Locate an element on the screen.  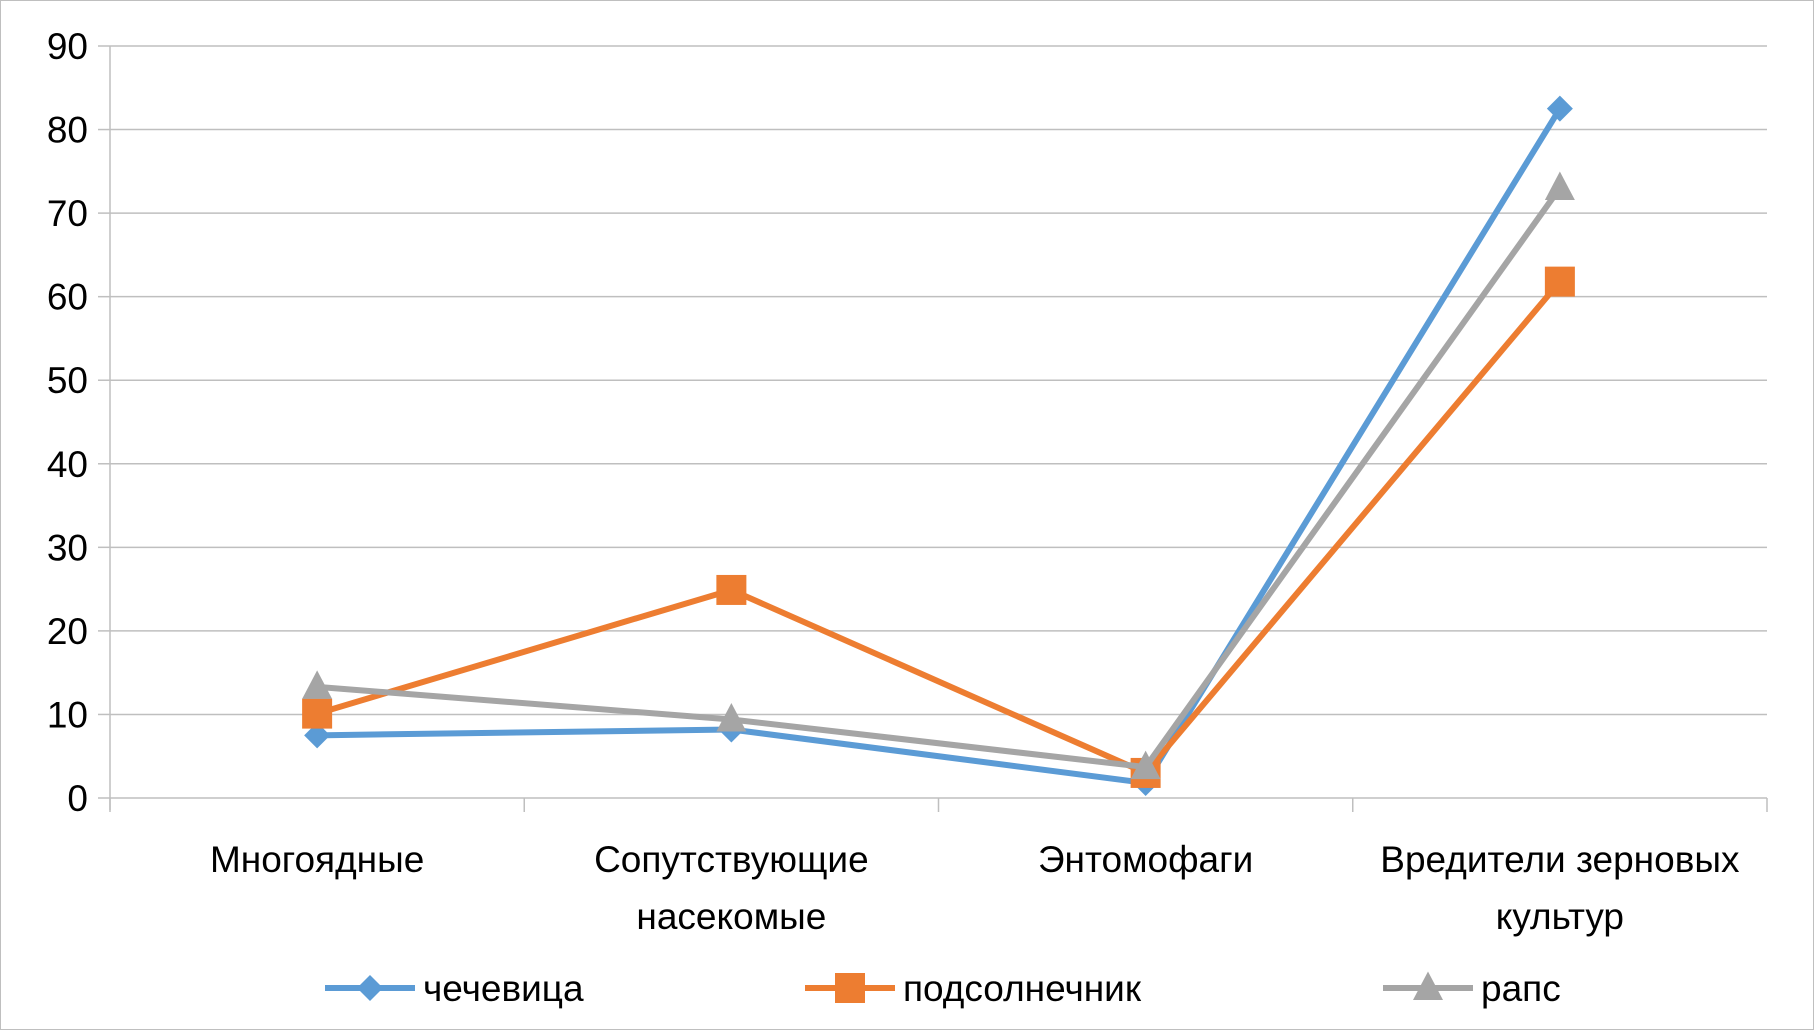
y-tick-label: 70 is located at coordinates (67, 213).